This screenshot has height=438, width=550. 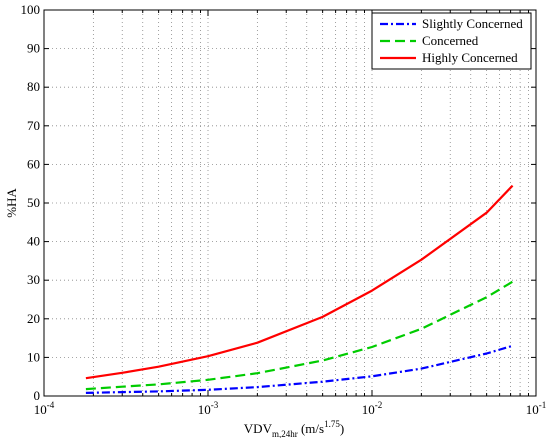 I want to click on x-axis-label-superscript: 1.75, so click(x=332, y=424).